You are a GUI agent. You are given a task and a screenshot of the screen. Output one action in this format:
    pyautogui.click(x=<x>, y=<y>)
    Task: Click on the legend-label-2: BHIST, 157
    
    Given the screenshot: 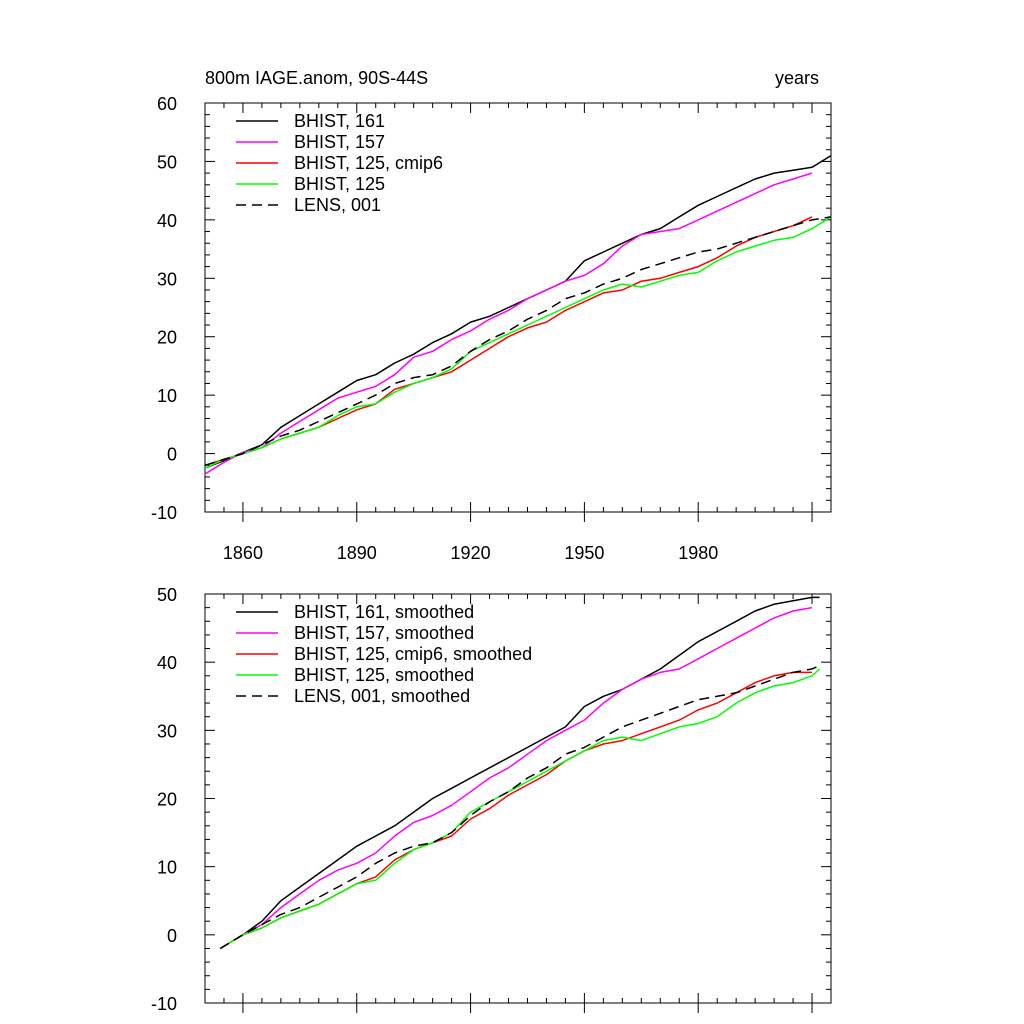 What is the action you would take?
    pyautogui.click(x=339, y=142)
    